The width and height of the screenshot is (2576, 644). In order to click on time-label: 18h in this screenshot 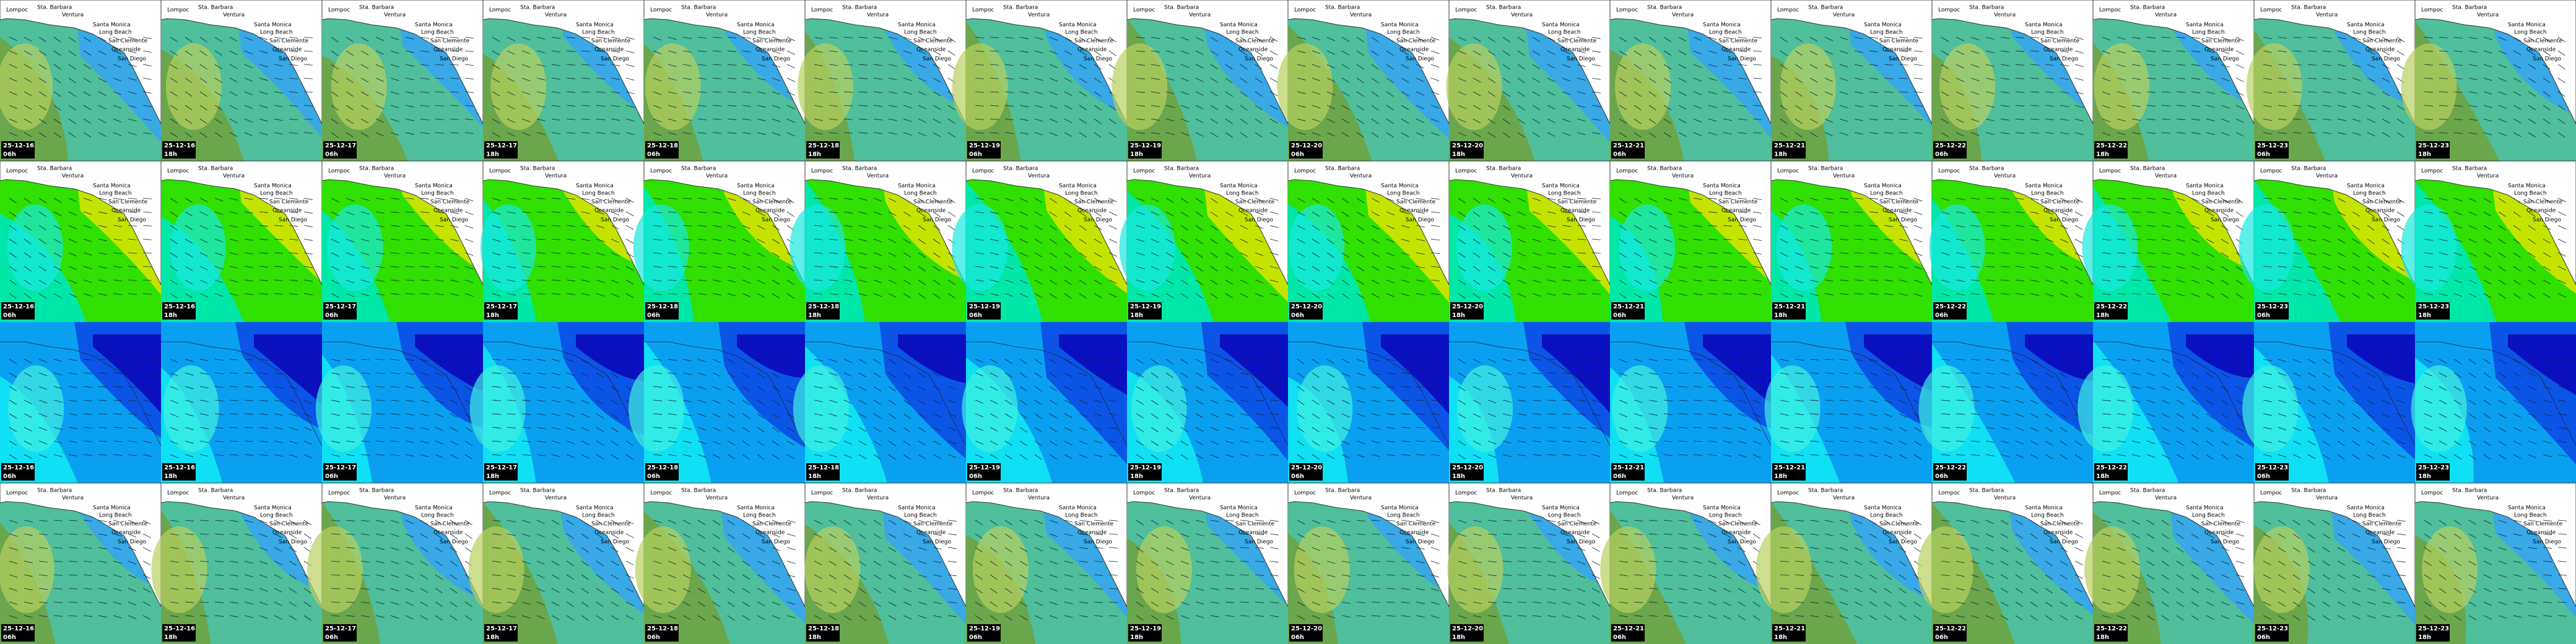, I will do `click(493, 637)`.